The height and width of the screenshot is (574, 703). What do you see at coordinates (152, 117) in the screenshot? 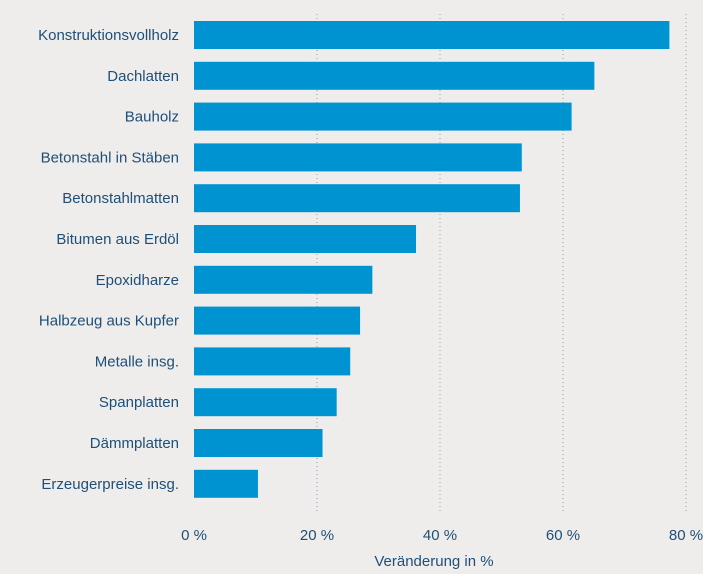
I see `category-label: Bauholz` at bounding box center [152, 117].